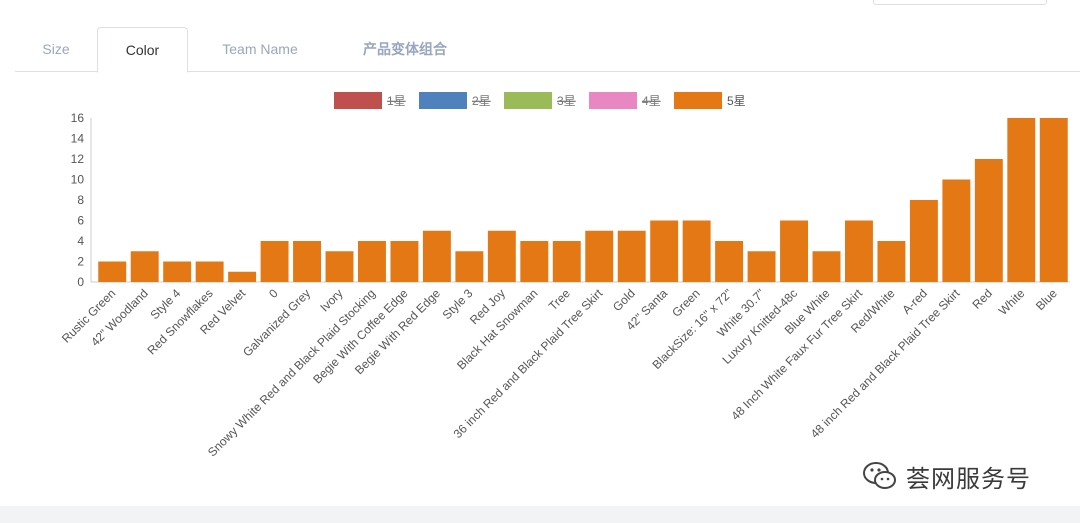 This screenshot has height=523, width=1080. I want to click on y-tick-label: 16, so click(78, 118).